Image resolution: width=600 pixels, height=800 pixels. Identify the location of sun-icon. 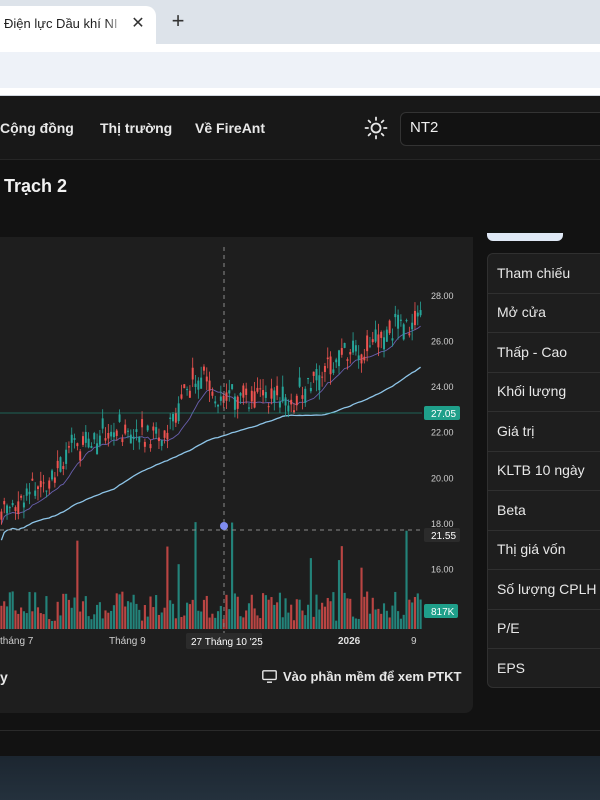
(376, 128).